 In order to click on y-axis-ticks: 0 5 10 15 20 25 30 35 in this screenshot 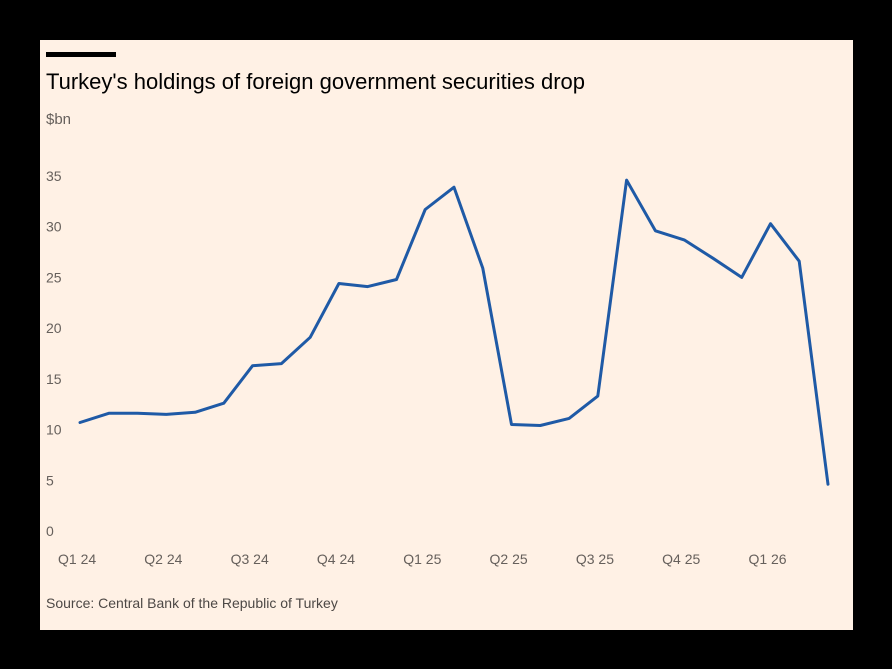, I will do `click(54, 353)`.